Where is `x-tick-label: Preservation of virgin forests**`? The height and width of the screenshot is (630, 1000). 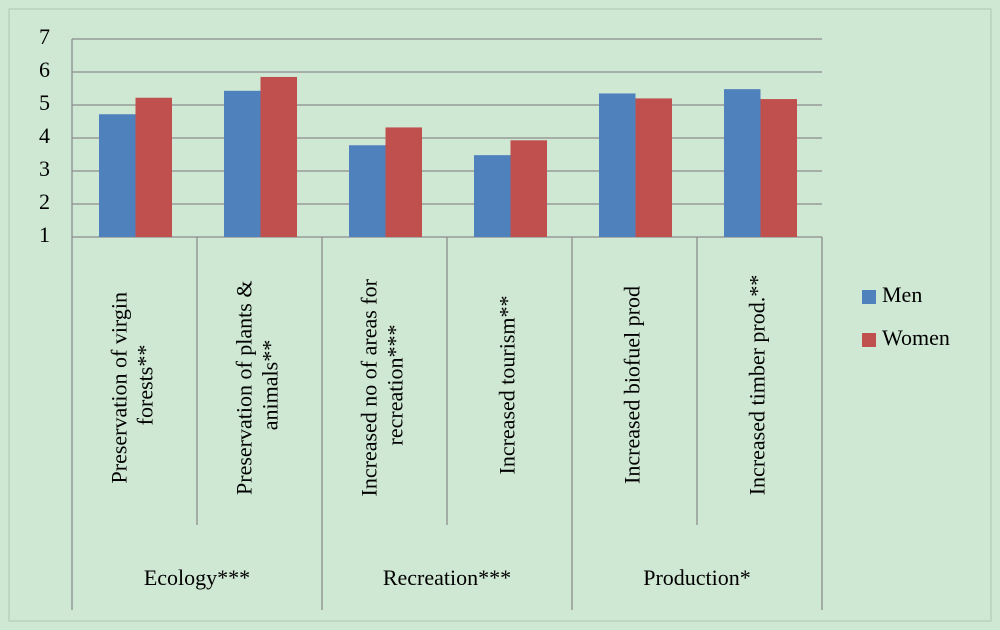
x-tick-label: Preservation of virgin forests** is located at coordinates (132, 385).